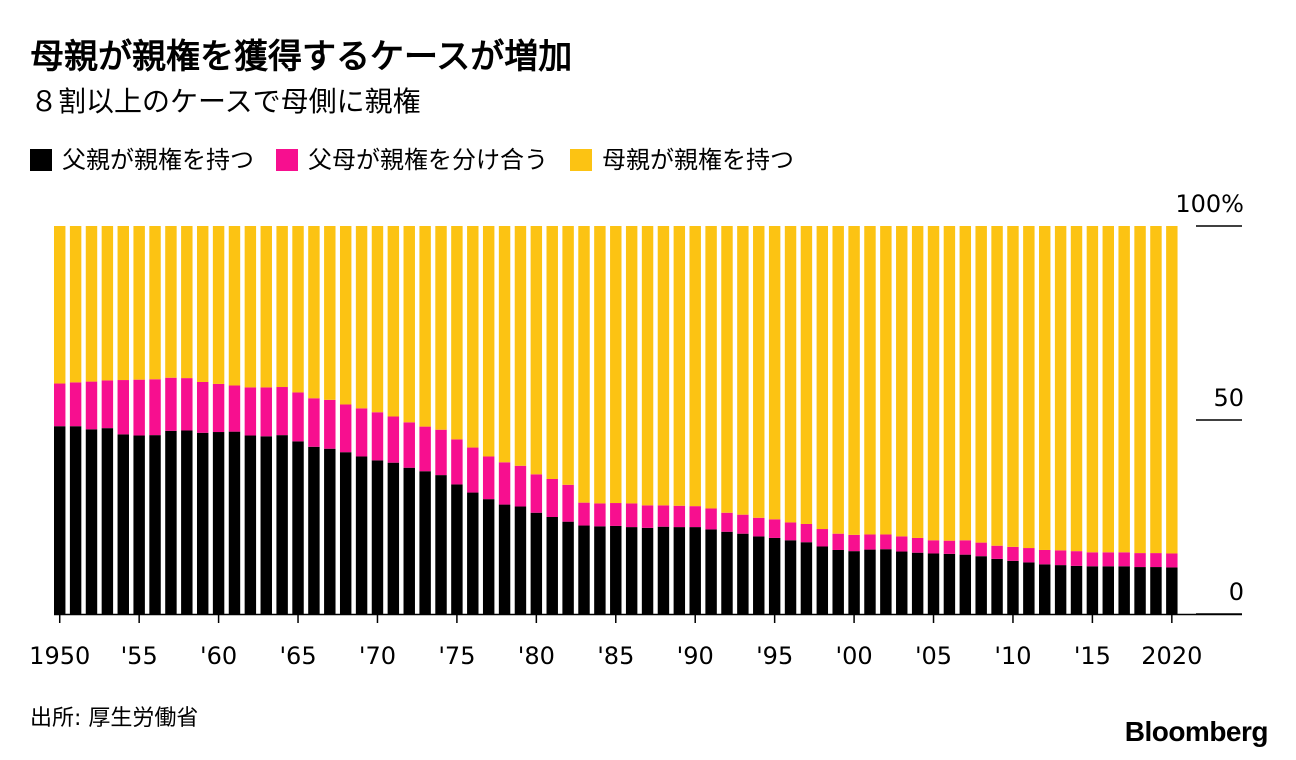 The width and height of the screenshot is (1296, 760). Describe the element at coordinates (158, 160) in the screenshot. I see `legend-label-father: 父親が親権を持つ` at that location.